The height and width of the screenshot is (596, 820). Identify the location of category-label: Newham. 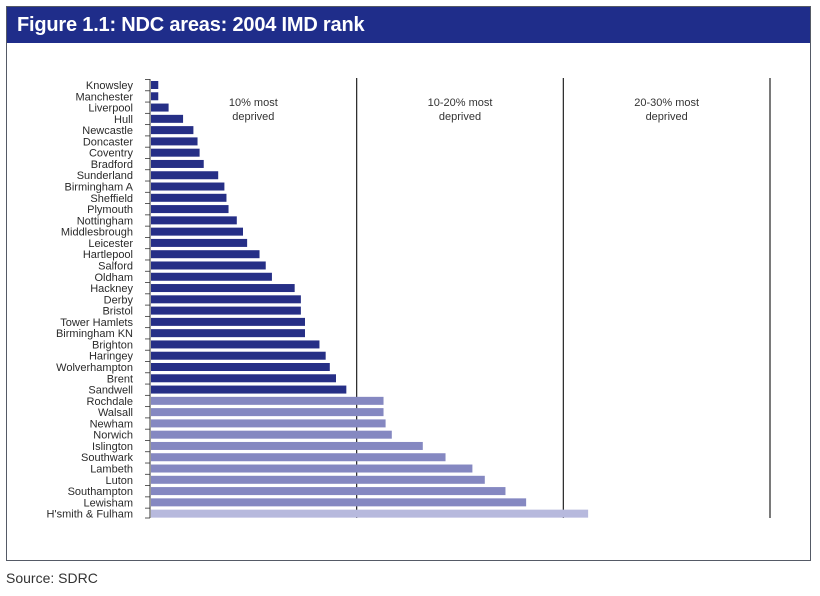
(111, 424).